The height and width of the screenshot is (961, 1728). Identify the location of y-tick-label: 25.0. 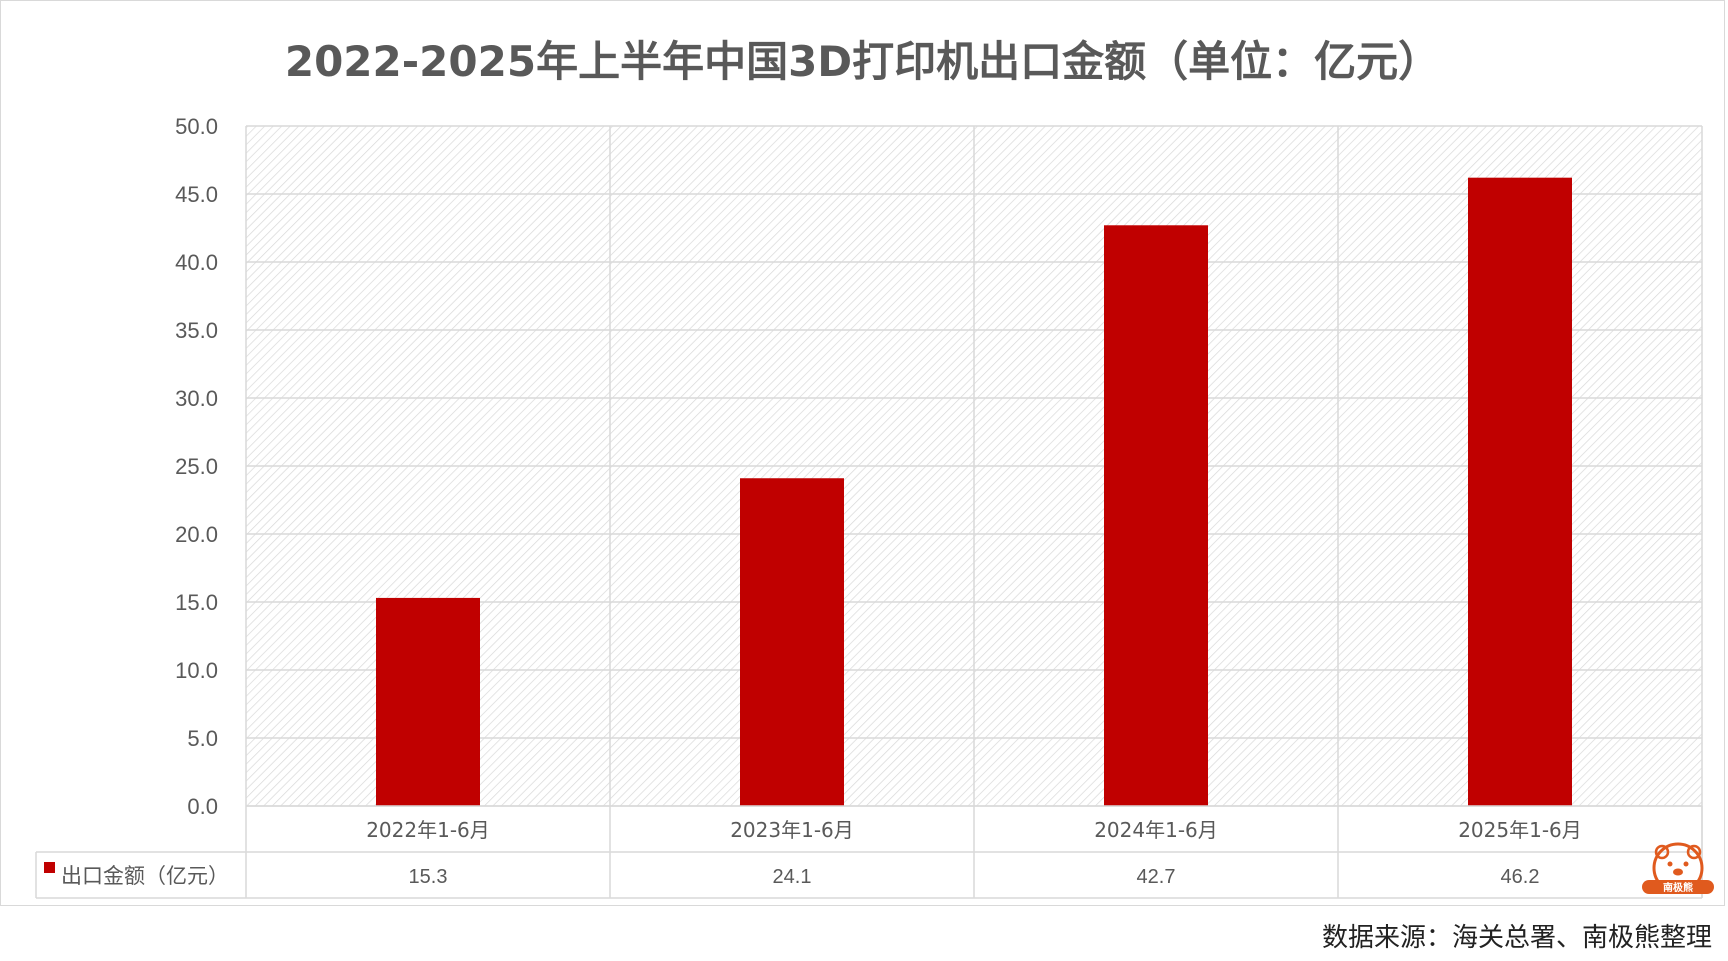
(196, 466).